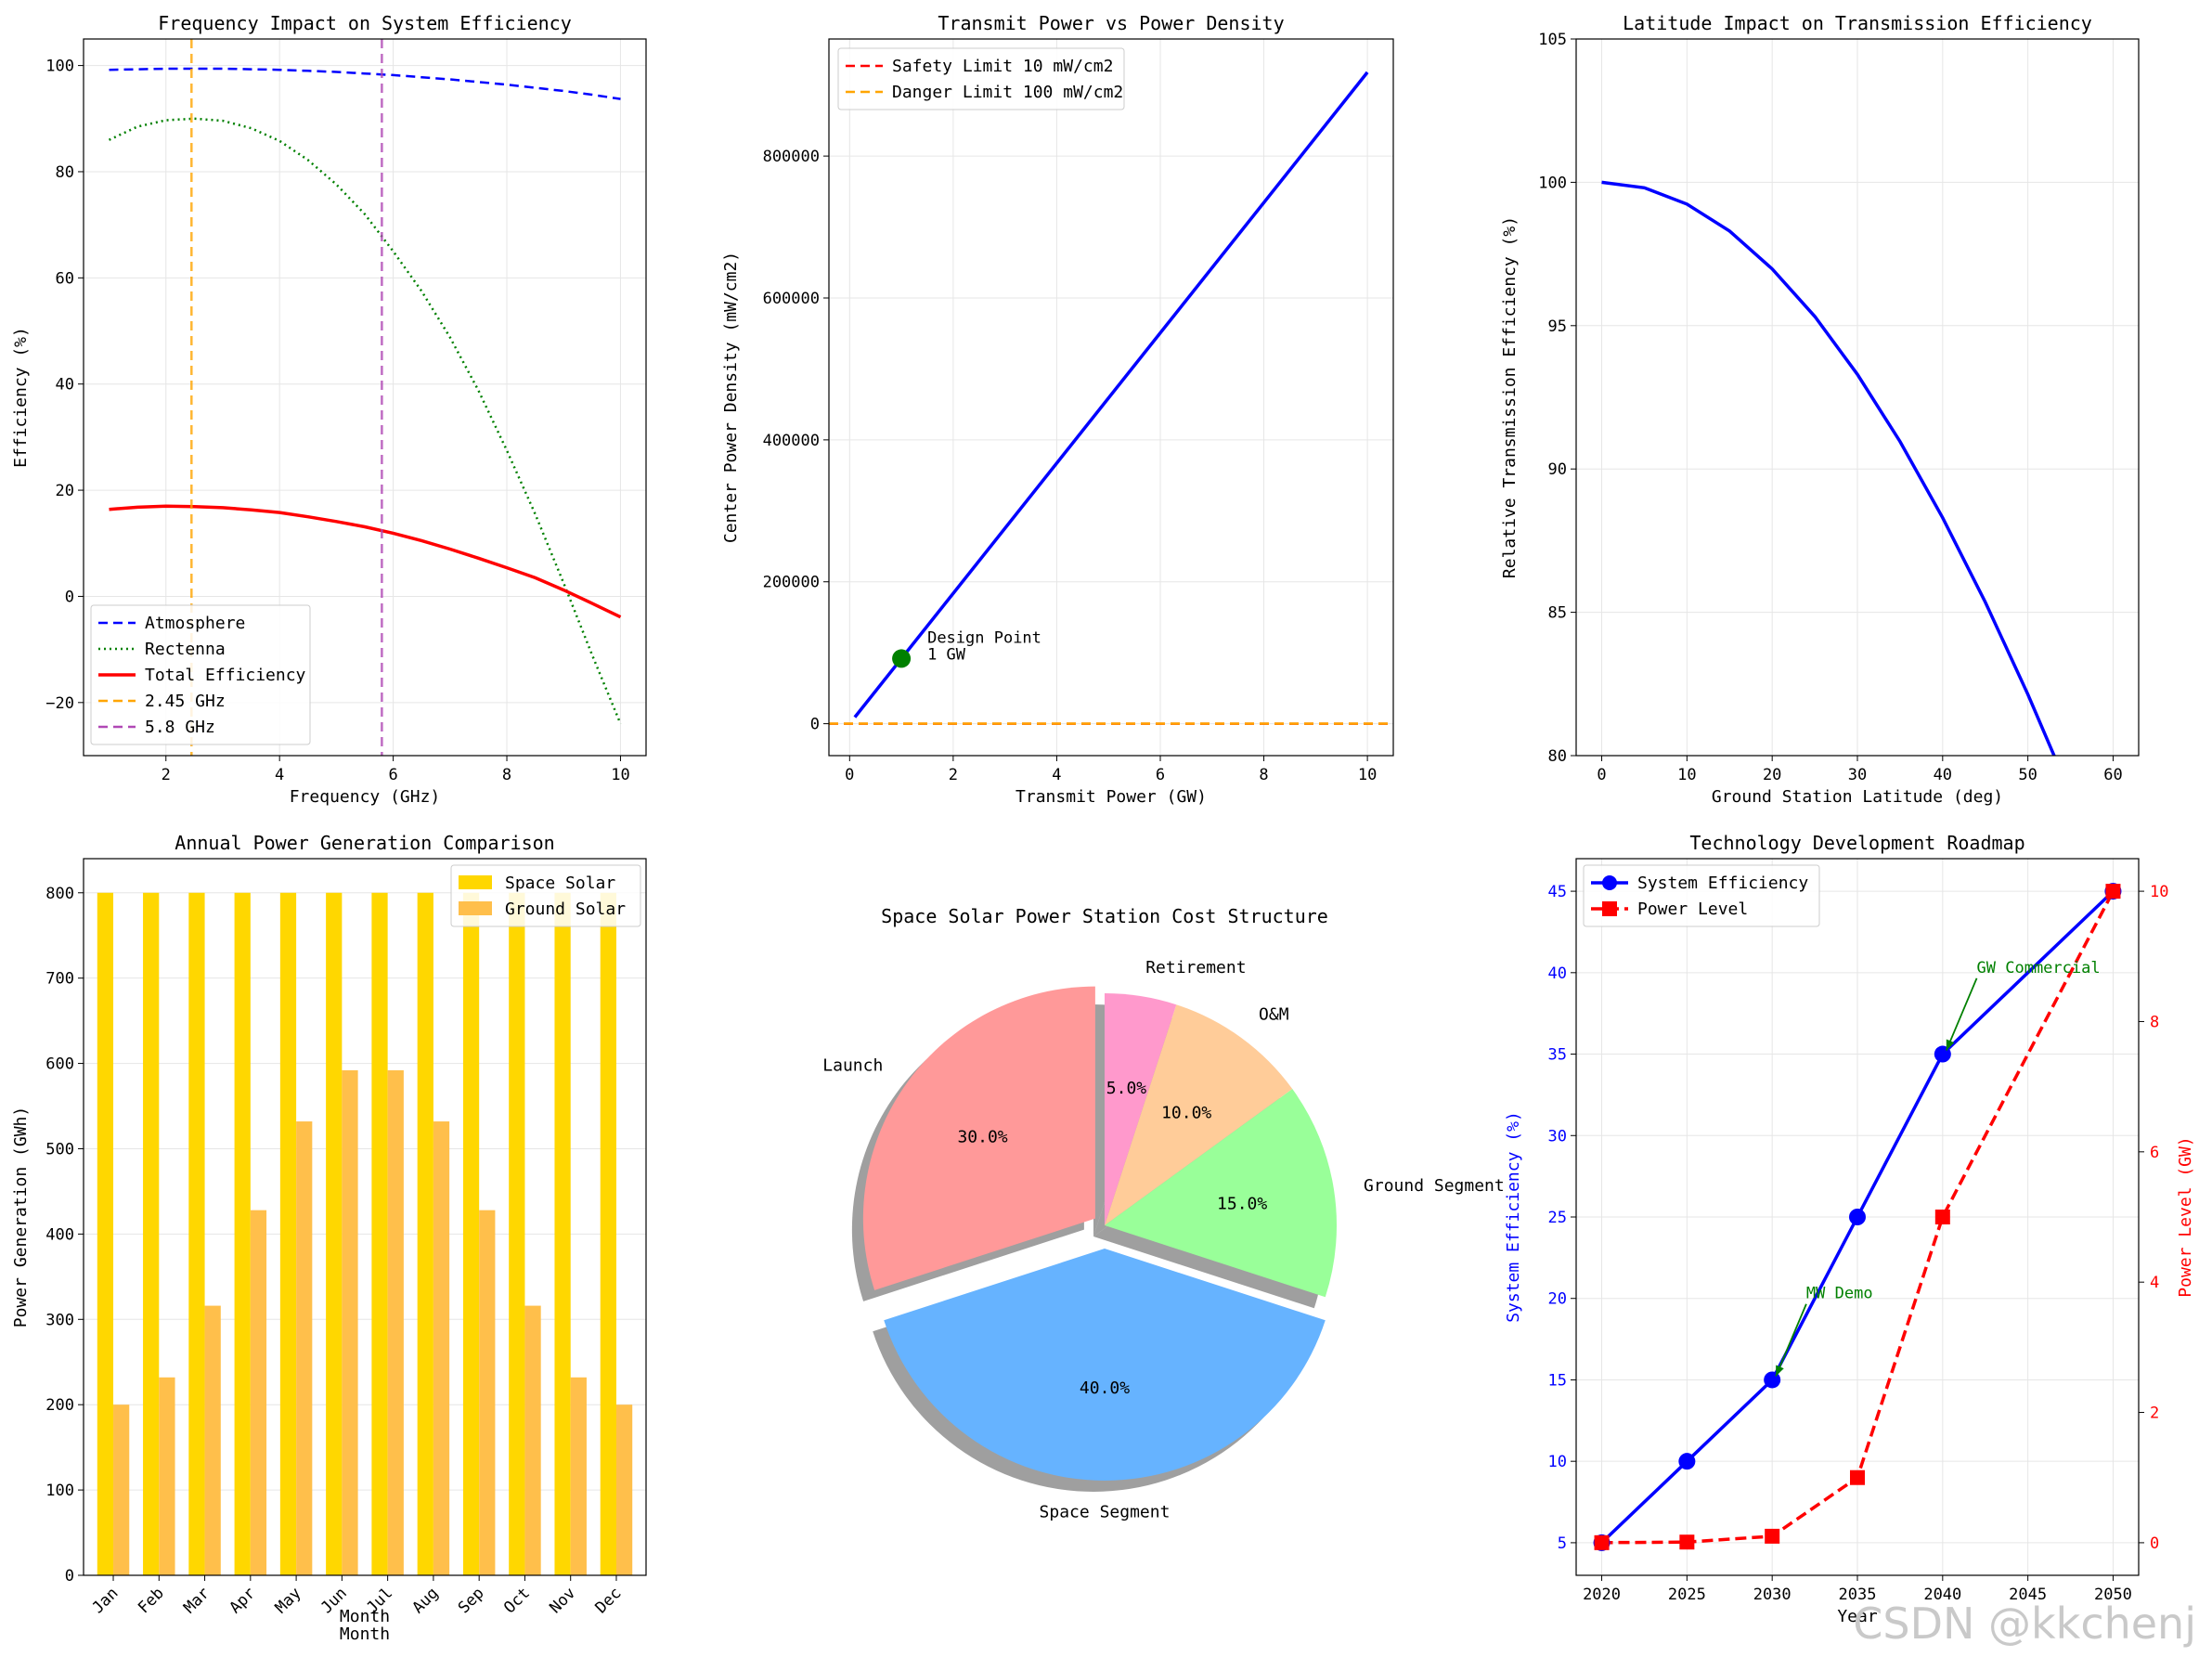 The height and width of the screenshot is (1657, 2212). I want to click on y-tick-label: 5, so click(1562, 1543).